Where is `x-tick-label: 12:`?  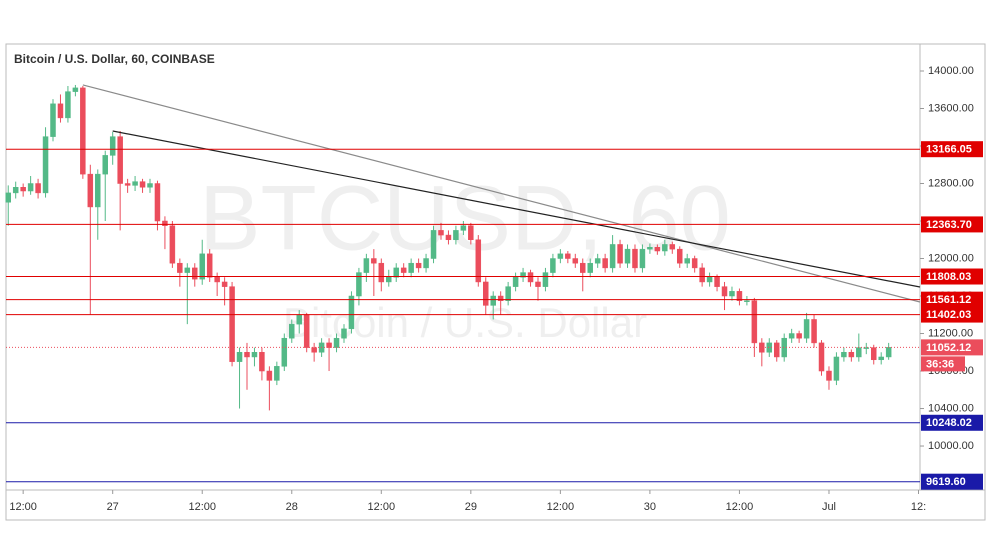 x-tick-label: 12: is located at coordinates (918, 507).